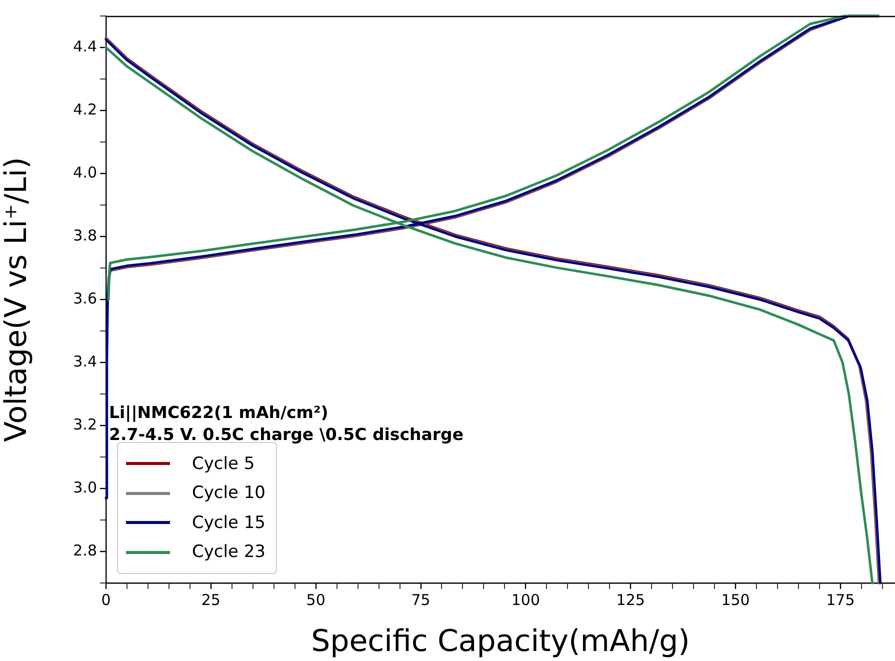 This screenshot has height=661, width=895. Describe the element at coordinates (525, 599) in the screenshot. I see `x-tick-label: 100` at that location.